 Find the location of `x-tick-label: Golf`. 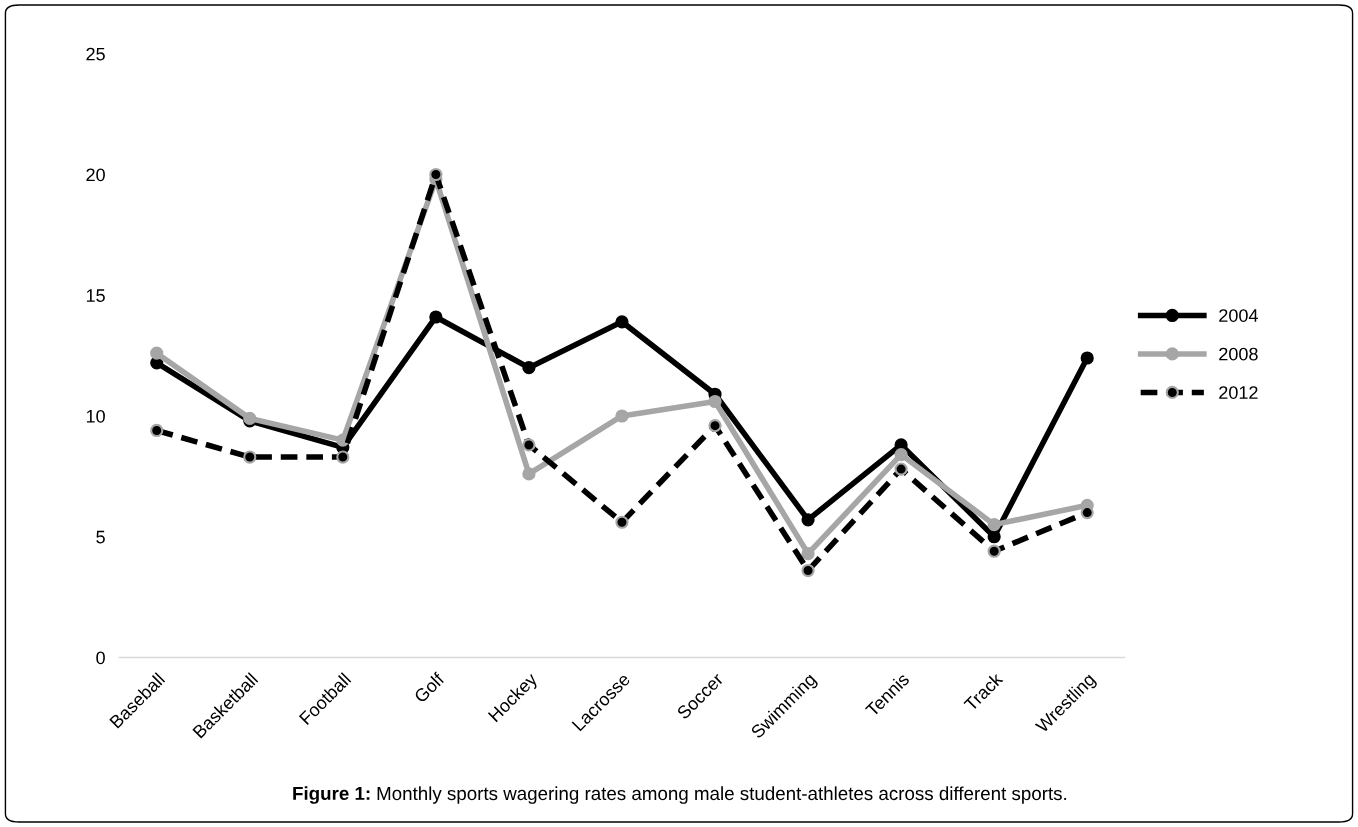

x-tick-label: Golf is located at coordinates (429, 687).